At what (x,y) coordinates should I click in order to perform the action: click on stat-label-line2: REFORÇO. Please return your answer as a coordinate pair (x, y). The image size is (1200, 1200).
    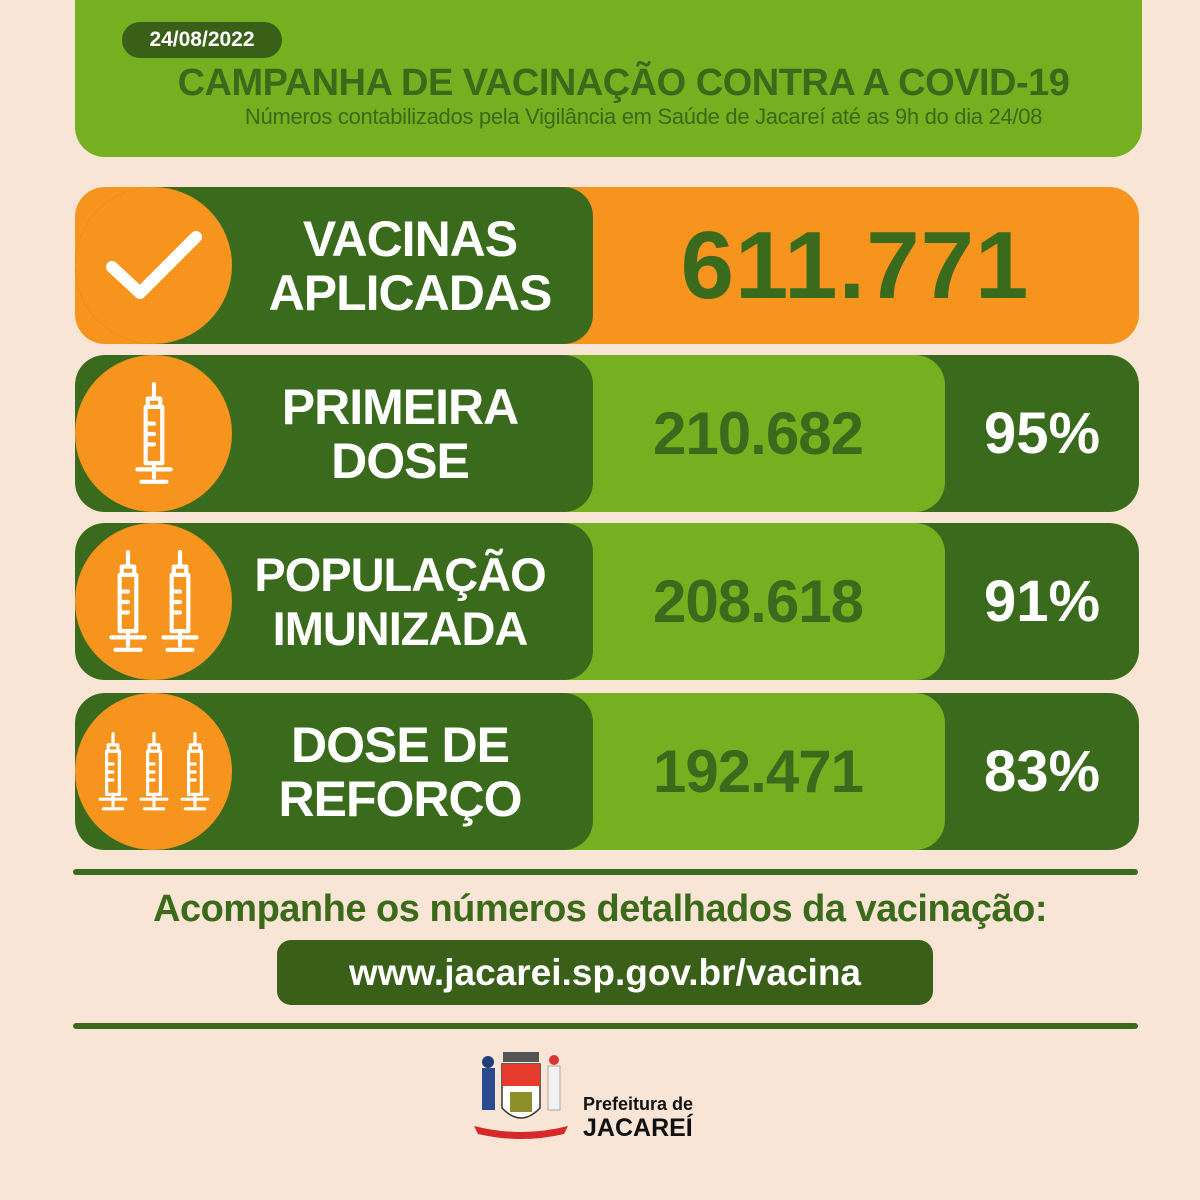
    Looking at the image, I should click on (400, 798).